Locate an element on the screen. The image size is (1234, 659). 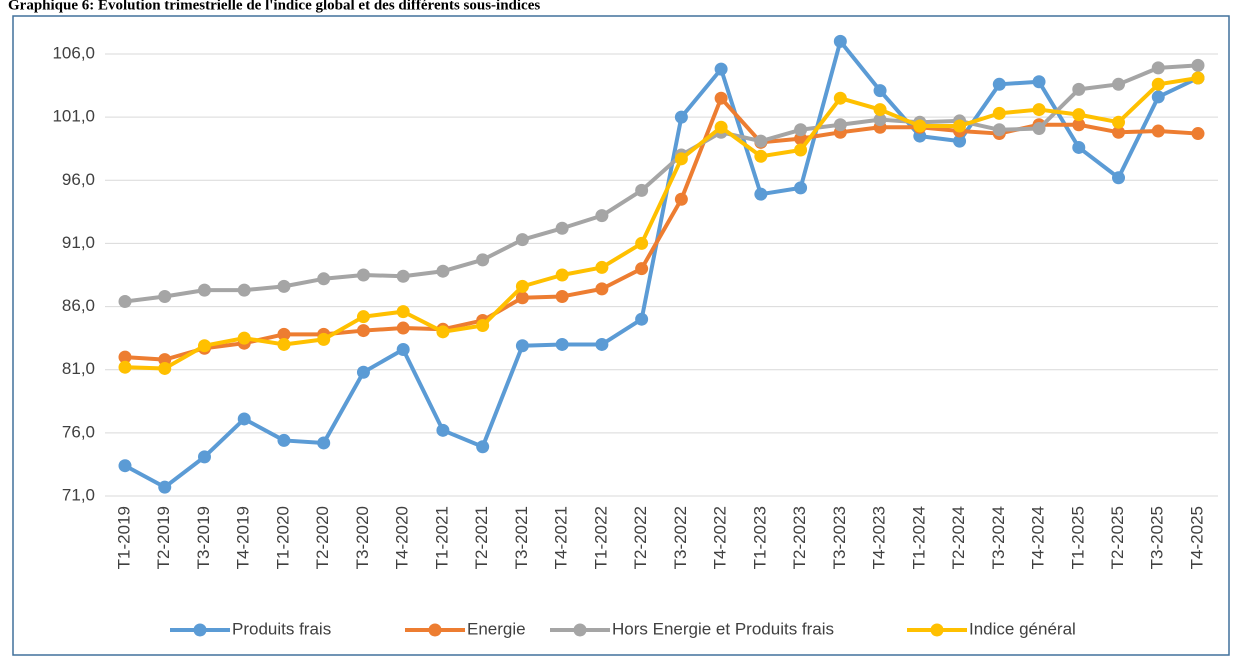
x-tick-label: T3-2024 is located at coordinates (998, 537).